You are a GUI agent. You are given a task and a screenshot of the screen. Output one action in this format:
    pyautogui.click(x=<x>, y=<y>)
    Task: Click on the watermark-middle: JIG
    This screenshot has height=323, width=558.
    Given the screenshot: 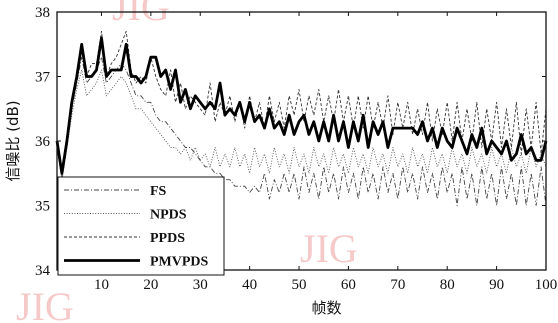 What is the action you would take?
    pyautogui.click(x=329, y=248)
    